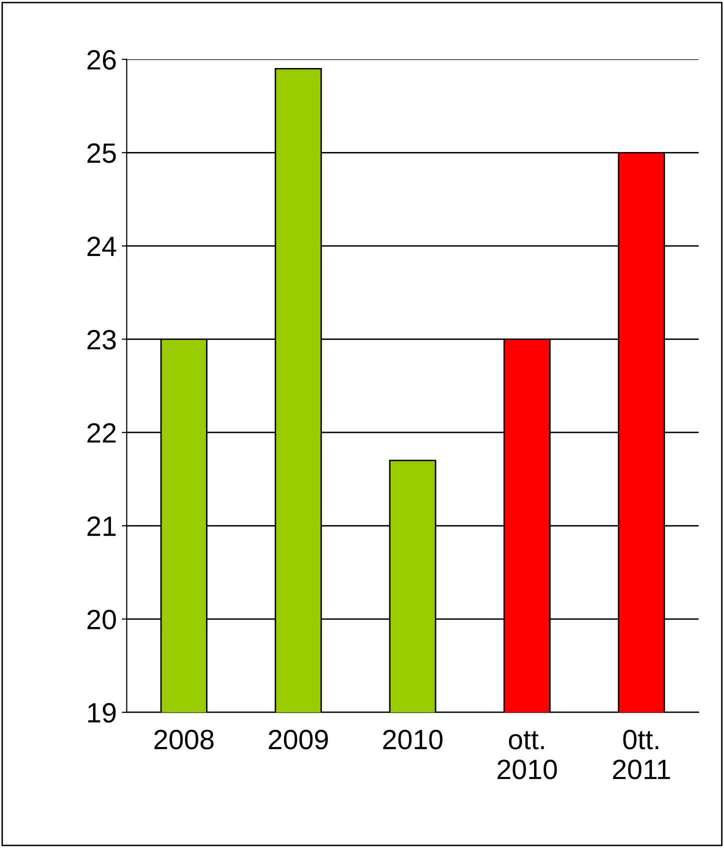  What do you see at coordinates (527, 755) in the screenshot?
I see `x-tick-label: ott. 2010` at bounding box center [527, 755].